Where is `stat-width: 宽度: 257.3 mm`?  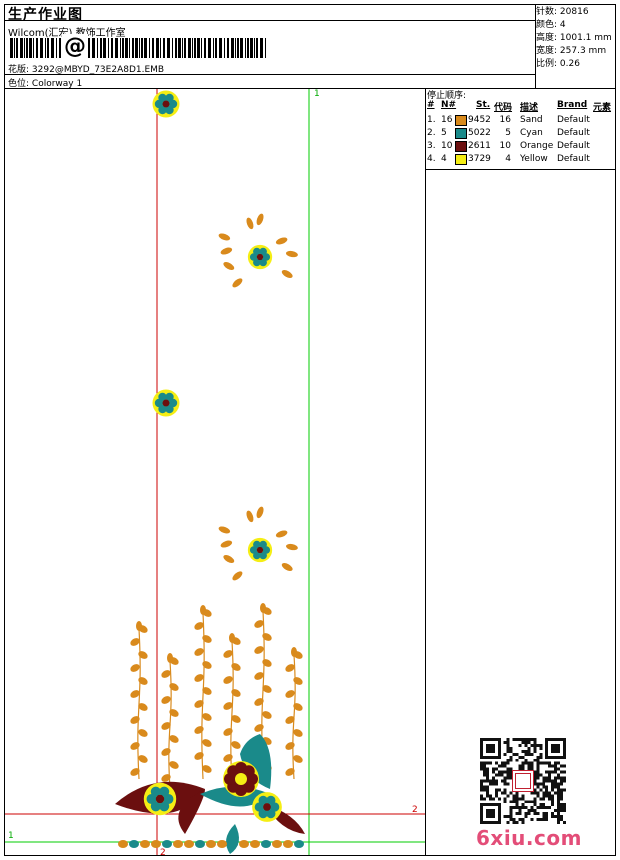
stat-width: 宽度: 257.3 mm is located at coordinates (571, 51).